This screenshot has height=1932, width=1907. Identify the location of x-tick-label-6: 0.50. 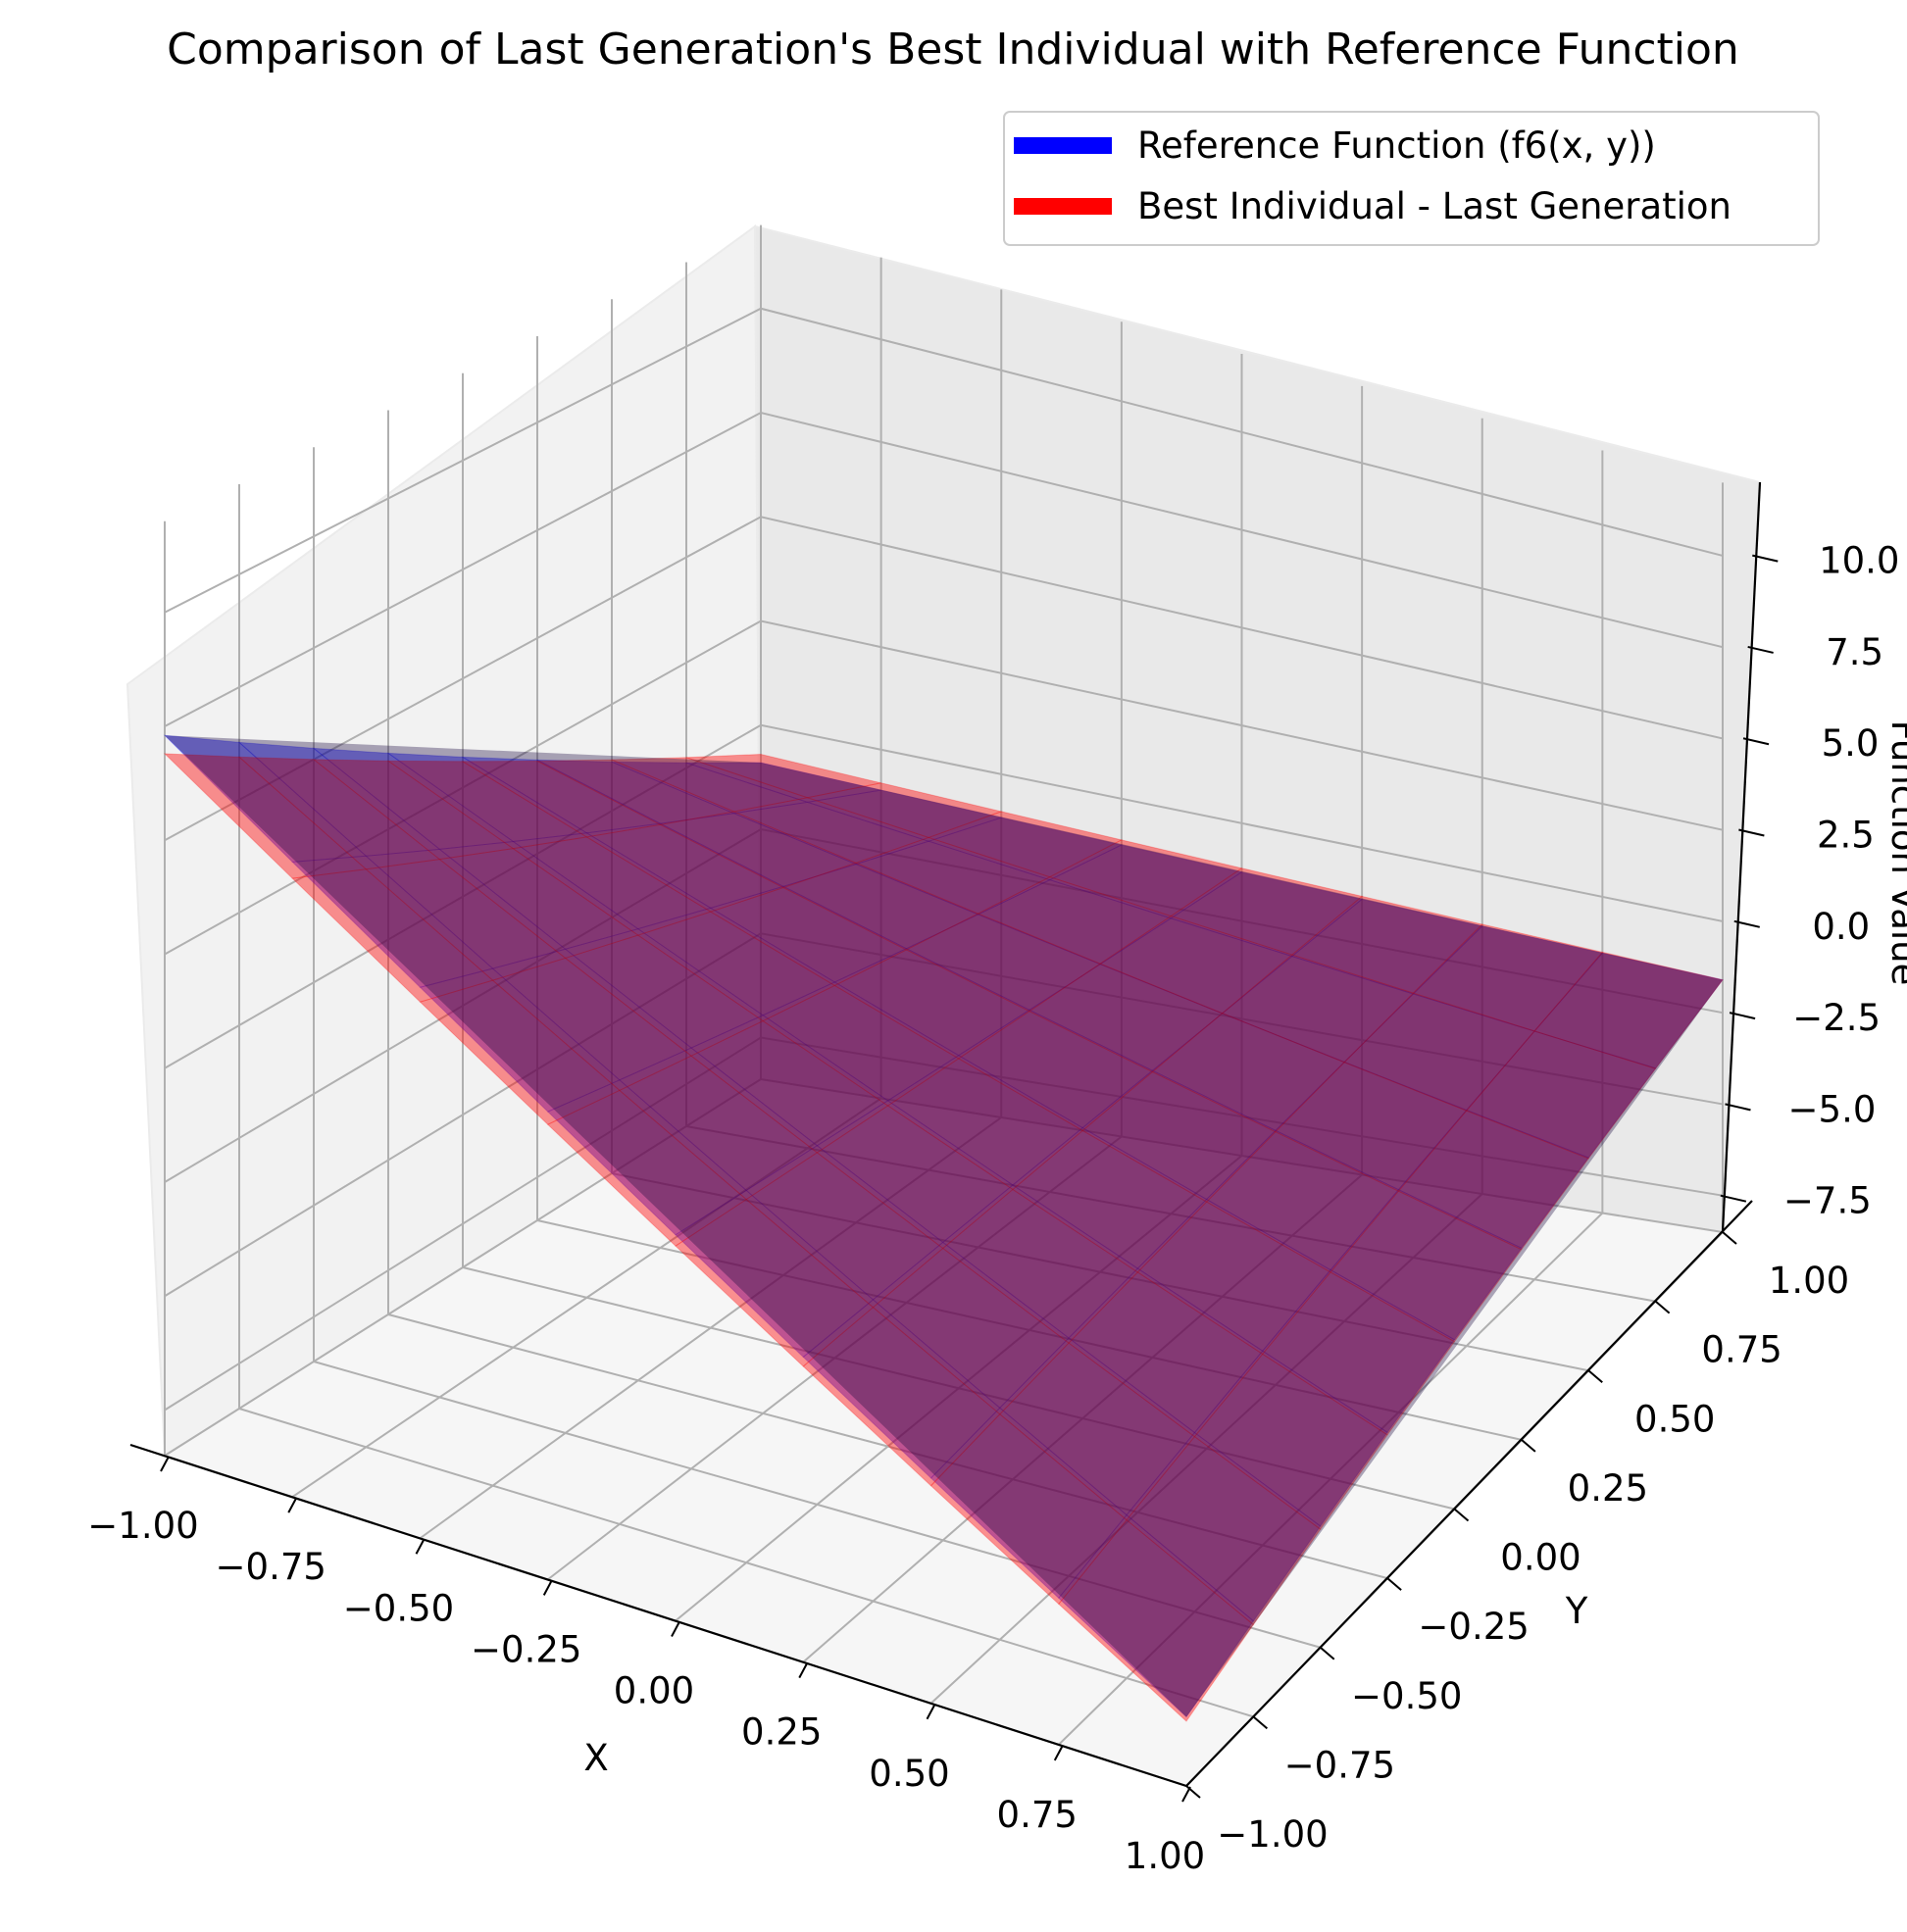
(909, 1774).